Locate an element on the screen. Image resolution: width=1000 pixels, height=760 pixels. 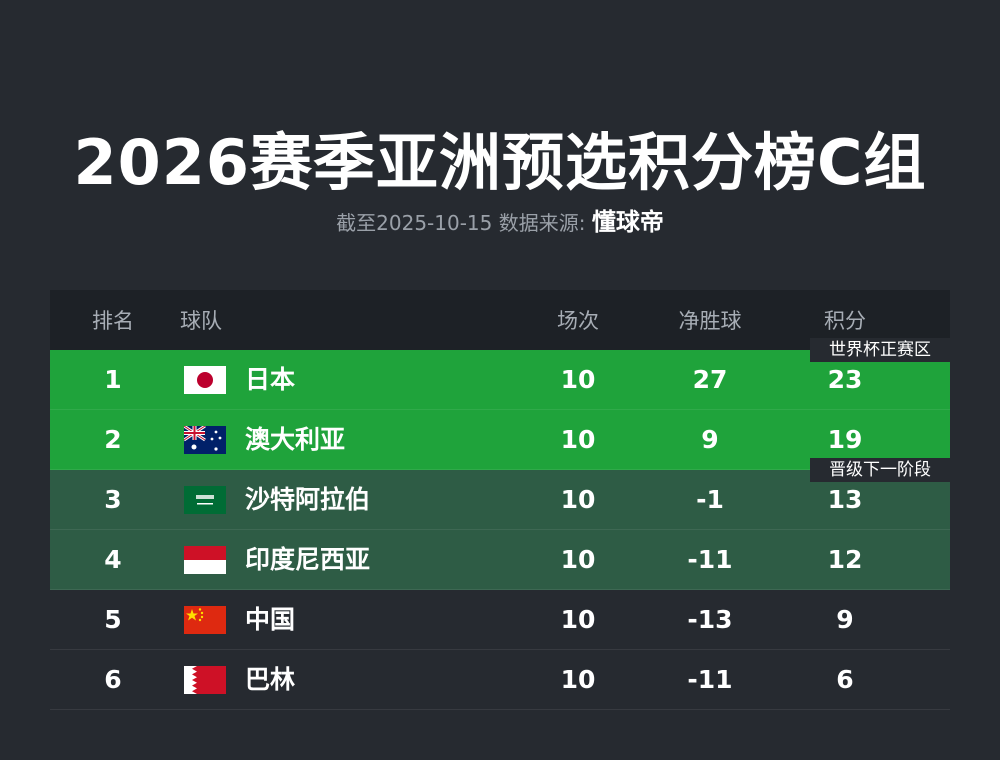
column-header: 场次 is located at coordinates (578, 321).